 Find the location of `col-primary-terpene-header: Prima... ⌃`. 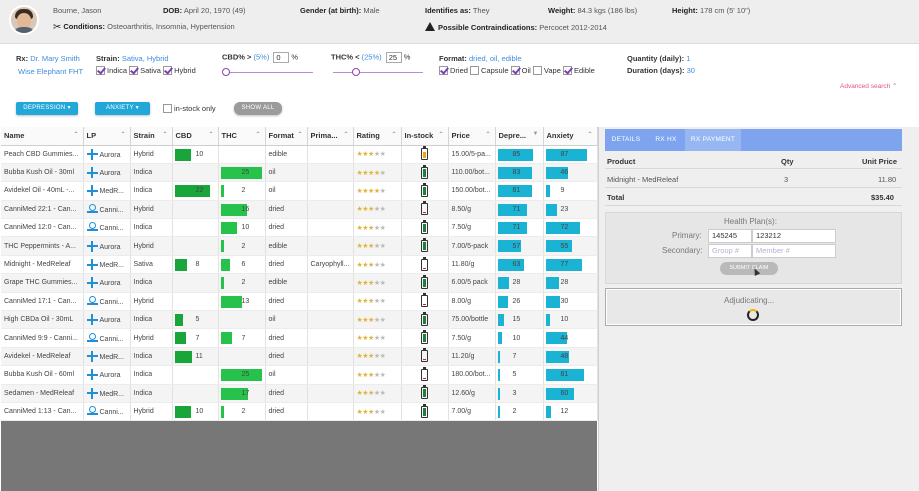

col-primary-terpene-header: Prima... ⌃ is located at coordinates (330, 136).